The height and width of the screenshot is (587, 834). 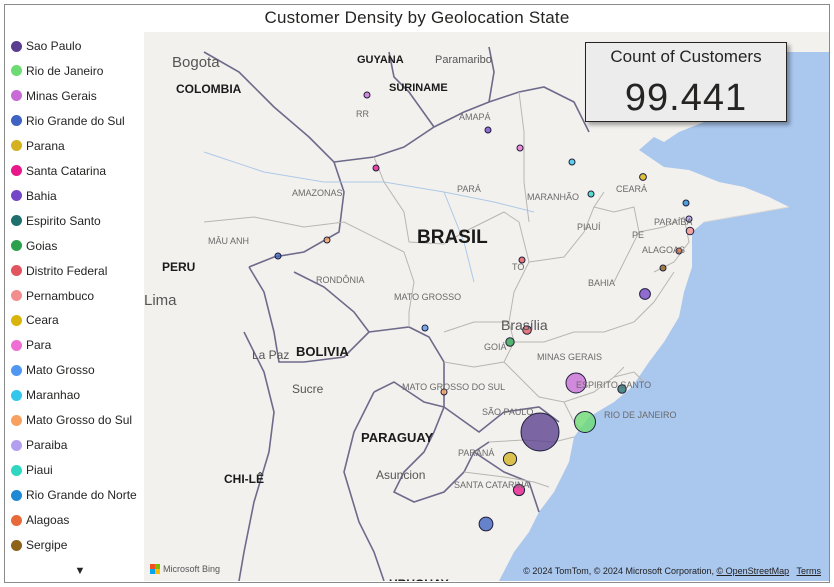 I want to click on bubble-acre, so click(x=376, y=168).